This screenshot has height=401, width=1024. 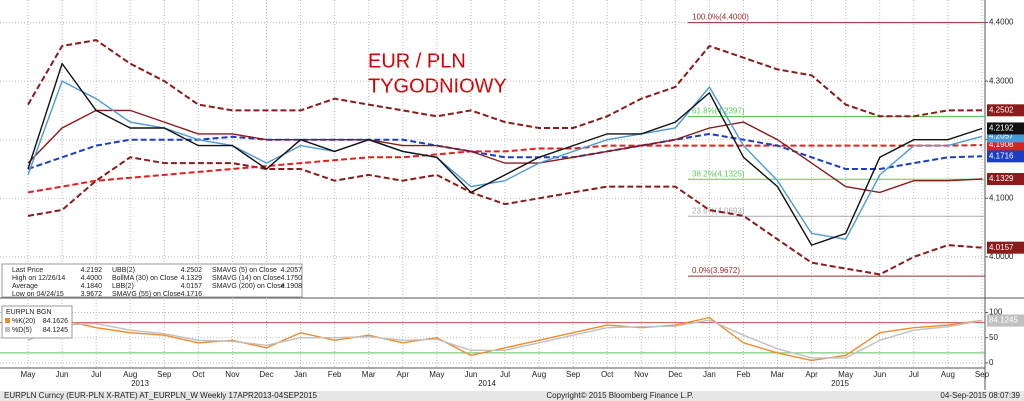 I want to click on y-tick-label: 0, so click(x=991, y=362).